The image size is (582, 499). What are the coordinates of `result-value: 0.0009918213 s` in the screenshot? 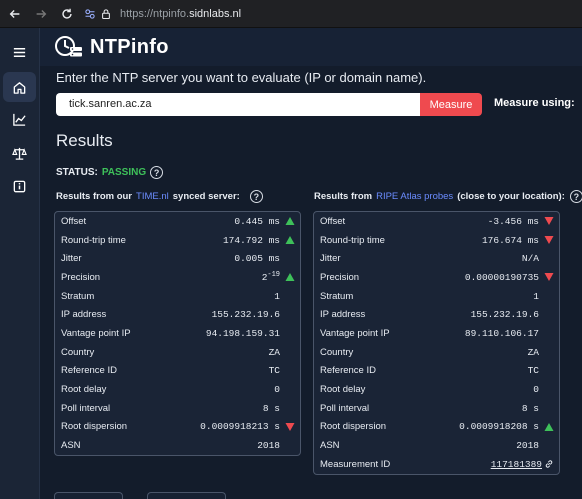 It's located at (240, 426).